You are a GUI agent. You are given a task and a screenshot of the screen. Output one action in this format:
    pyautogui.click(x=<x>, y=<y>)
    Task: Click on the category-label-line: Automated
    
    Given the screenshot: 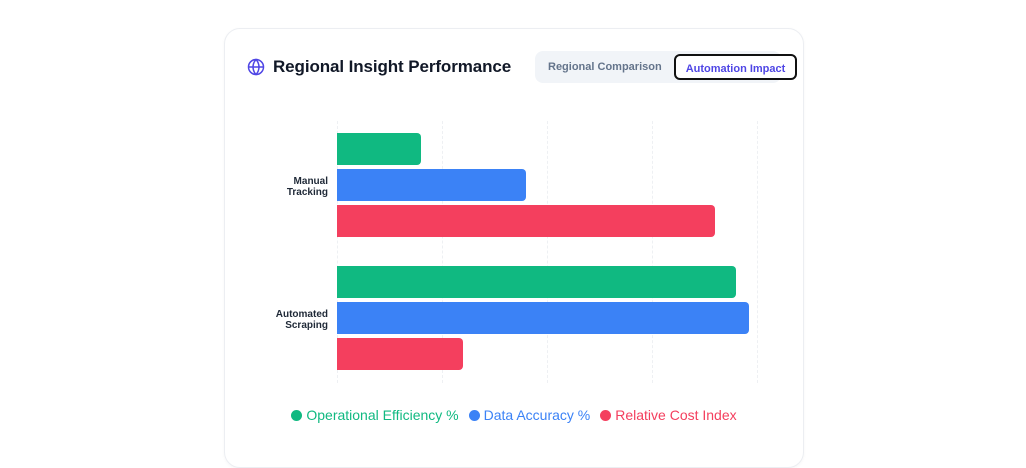 What is the action you would take?
    pyautogui.click(x=301, y=314)
    